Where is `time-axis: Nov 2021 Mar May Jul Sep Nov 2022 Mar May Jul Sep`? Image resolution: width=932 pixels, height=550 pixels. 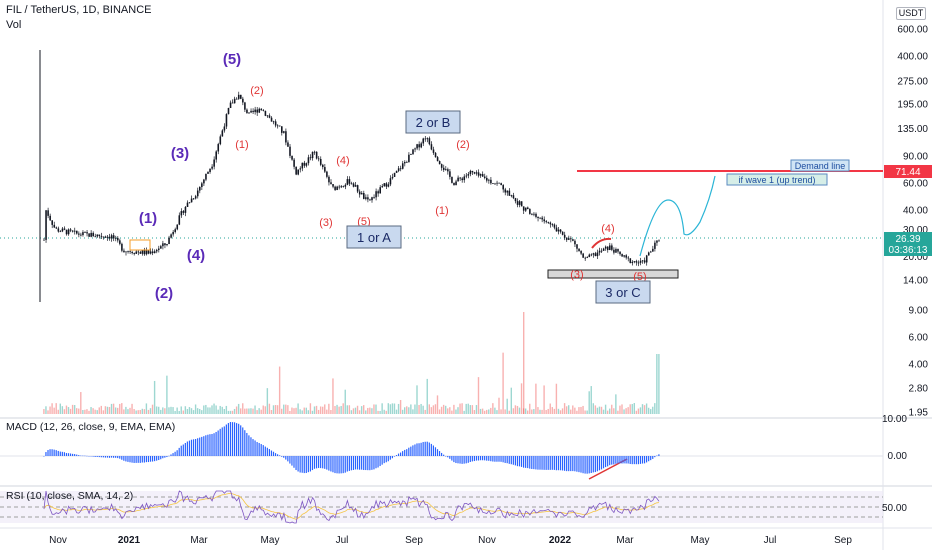 time-axis: Nov 2021 Mar May Jul Sep Nov 2022 Mar May Jul Sep is located at coordinates (450, 540).